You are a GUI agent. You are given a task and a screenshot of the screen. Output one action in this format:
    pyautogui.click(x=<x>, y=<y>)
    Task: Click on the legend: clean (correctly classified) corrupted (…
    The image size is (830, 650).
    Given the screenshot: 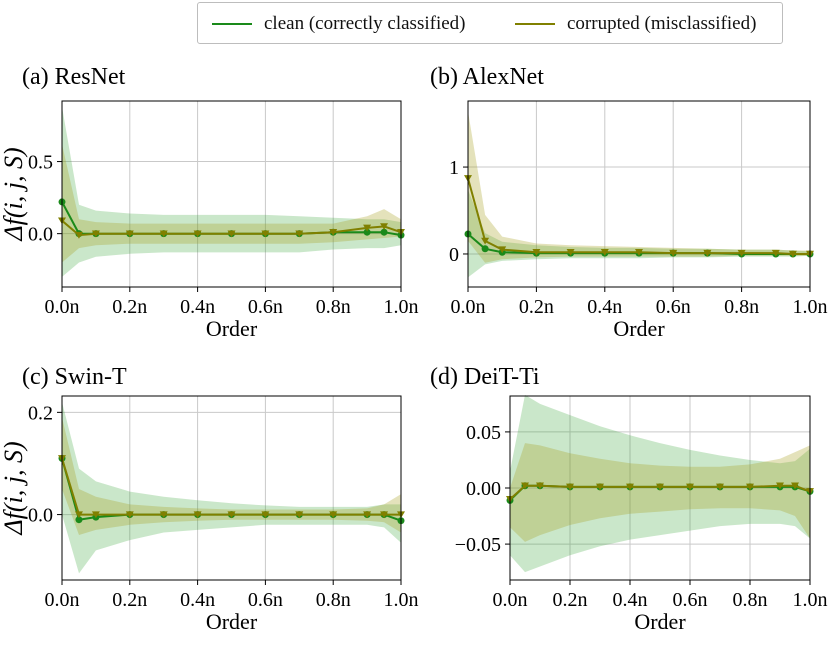 What is the action you would take?
    pyautogui.click(x=490, y=23)
    